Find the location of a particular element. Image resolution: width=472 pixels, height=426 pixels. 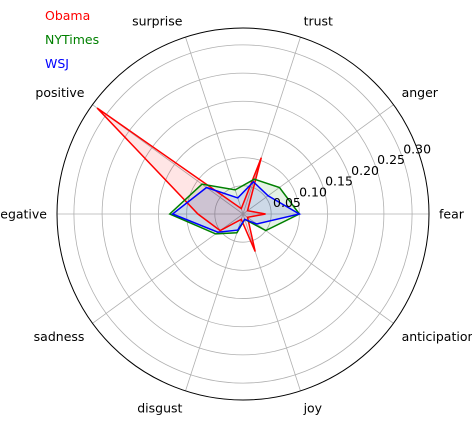

legend-entry-2: WSJ is located at coordinates (57, 63).